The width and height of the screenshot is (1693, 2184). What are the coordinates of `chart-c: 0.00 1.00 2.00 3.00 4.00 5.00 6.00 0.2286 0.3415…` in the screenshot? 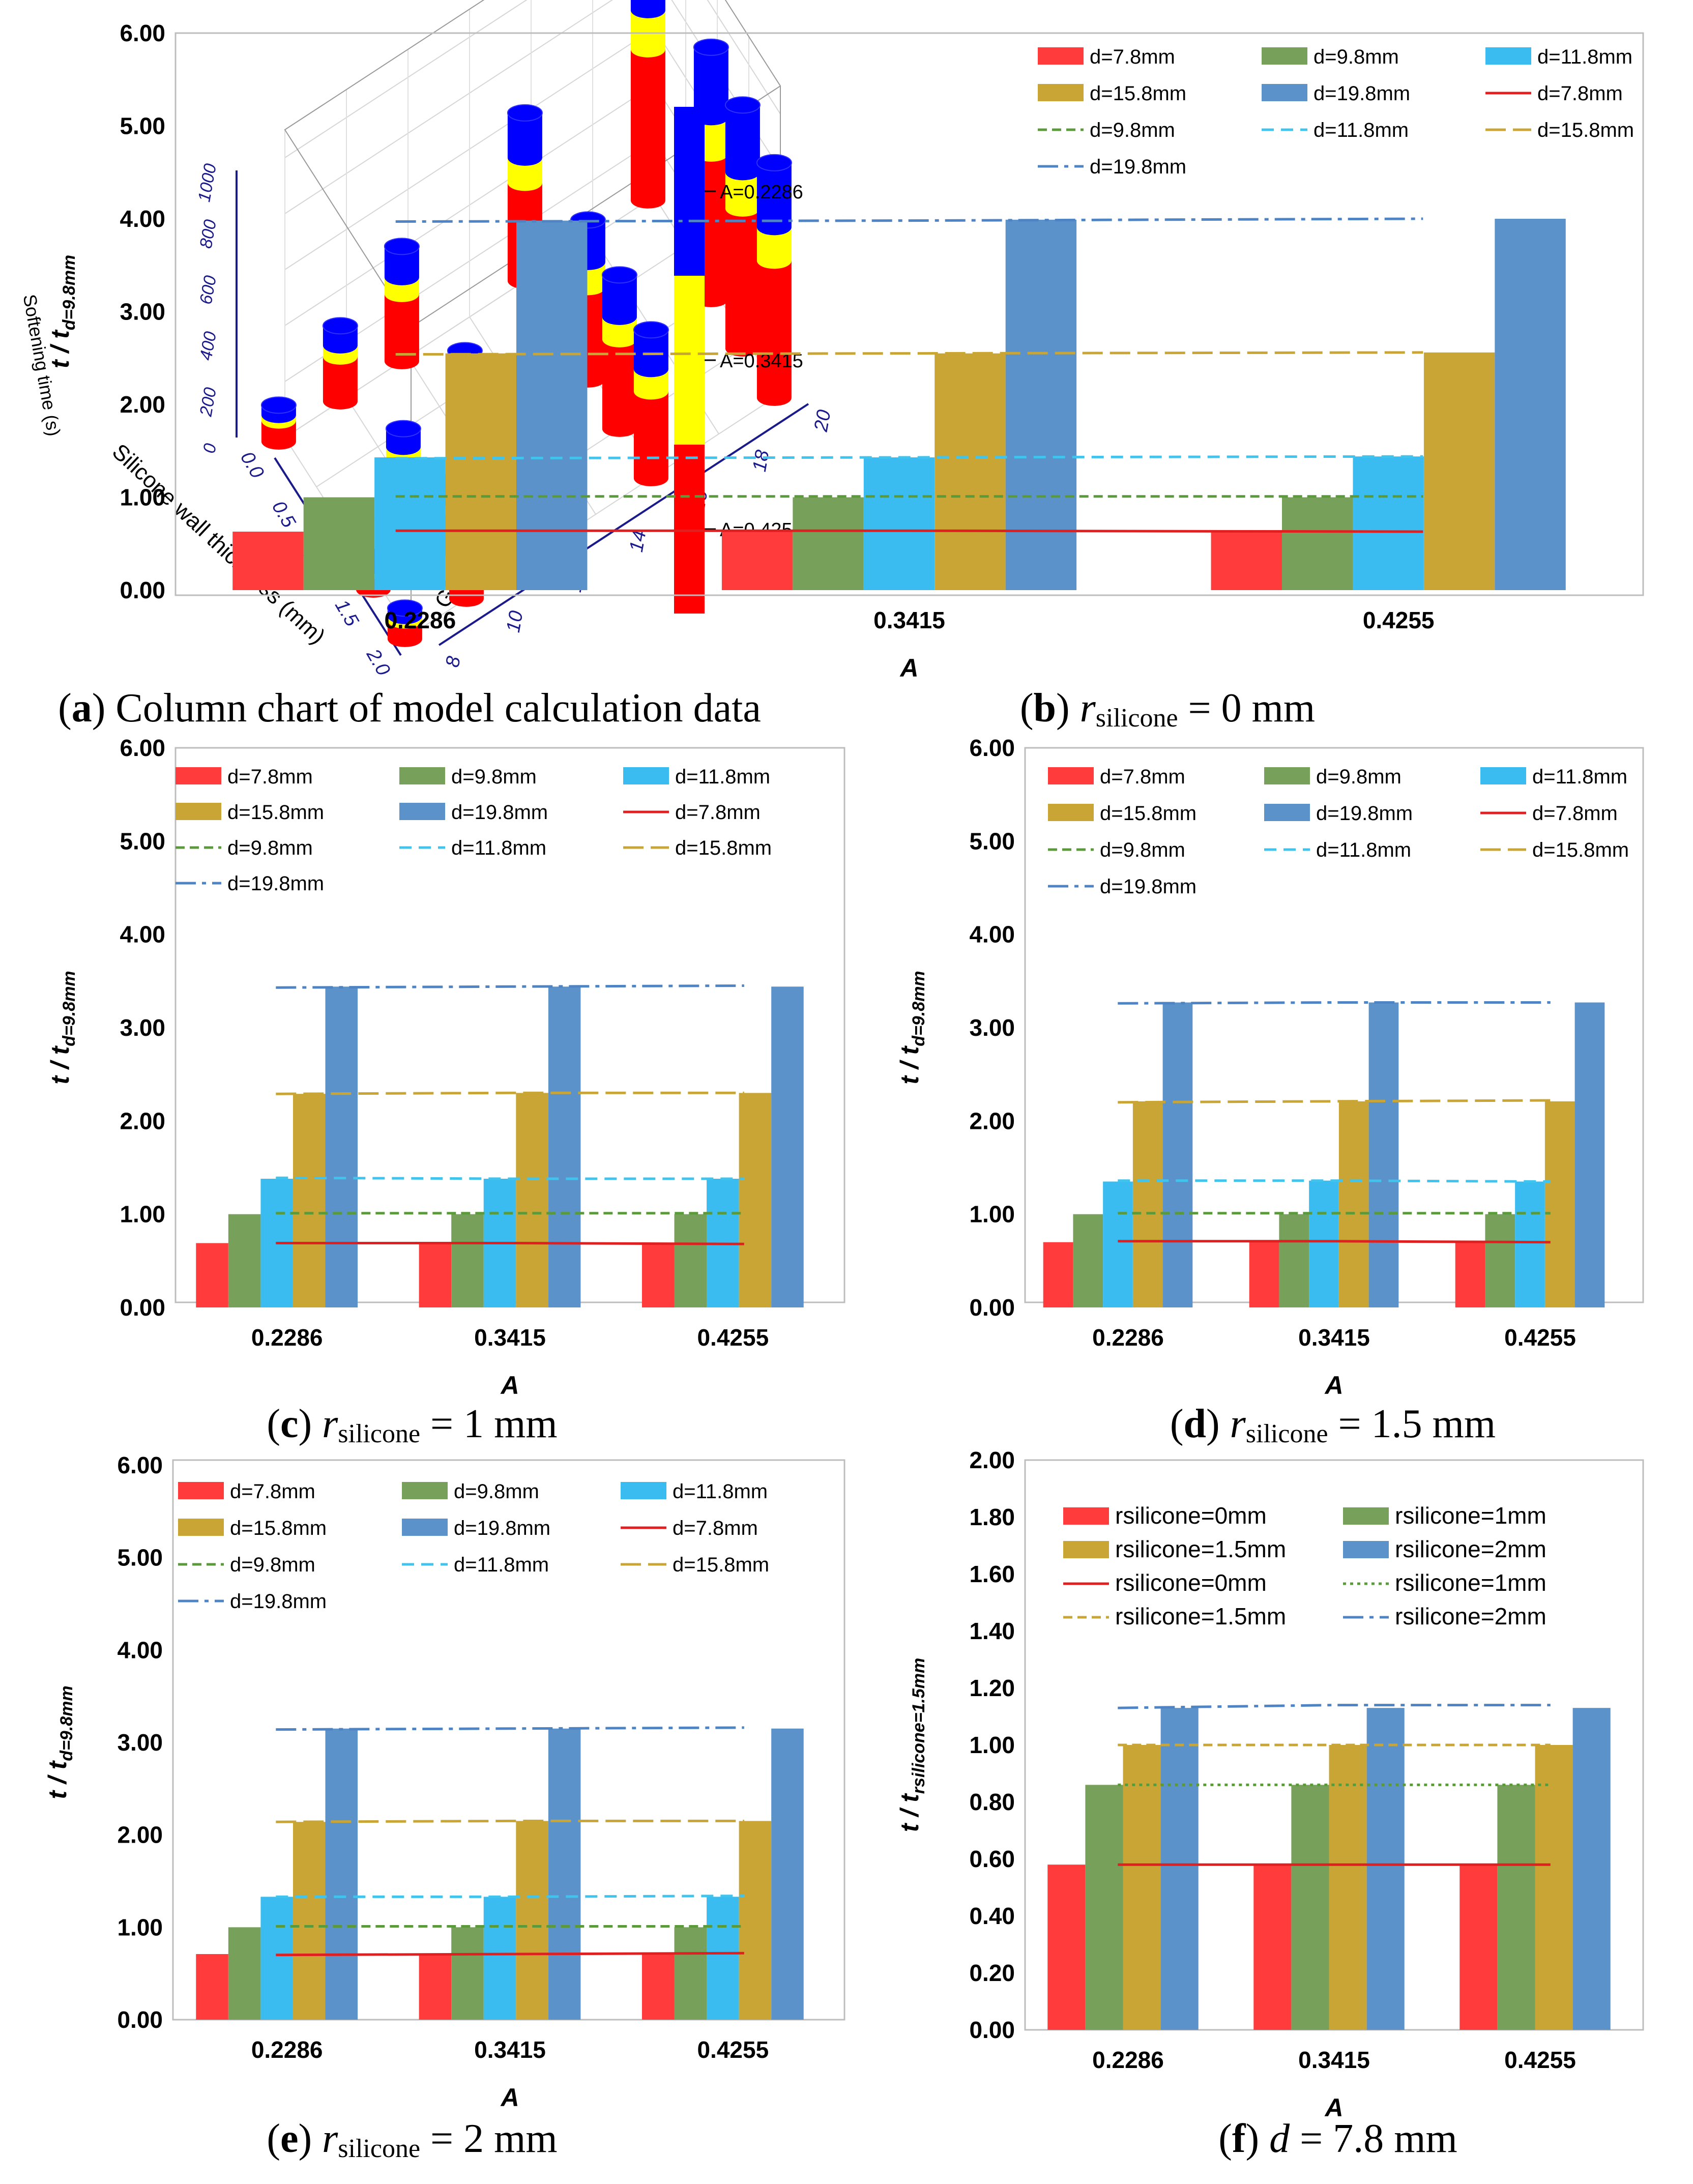 It's located at (445, 1067).